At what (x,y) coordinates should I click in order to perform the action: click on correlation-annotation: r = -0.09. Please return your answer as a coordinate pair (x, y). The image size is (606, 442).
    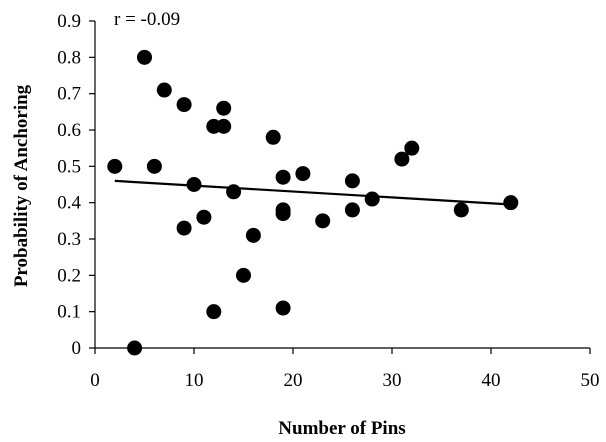
    Looking at the image, I should click on (147, 19).